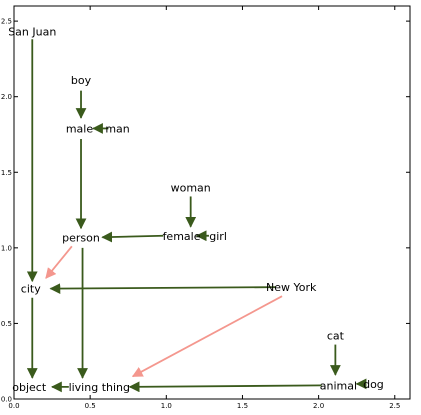 The height and width of the screenshot is (415, 421). I want to click on word-label-new-york: New York, so click(291, 287).